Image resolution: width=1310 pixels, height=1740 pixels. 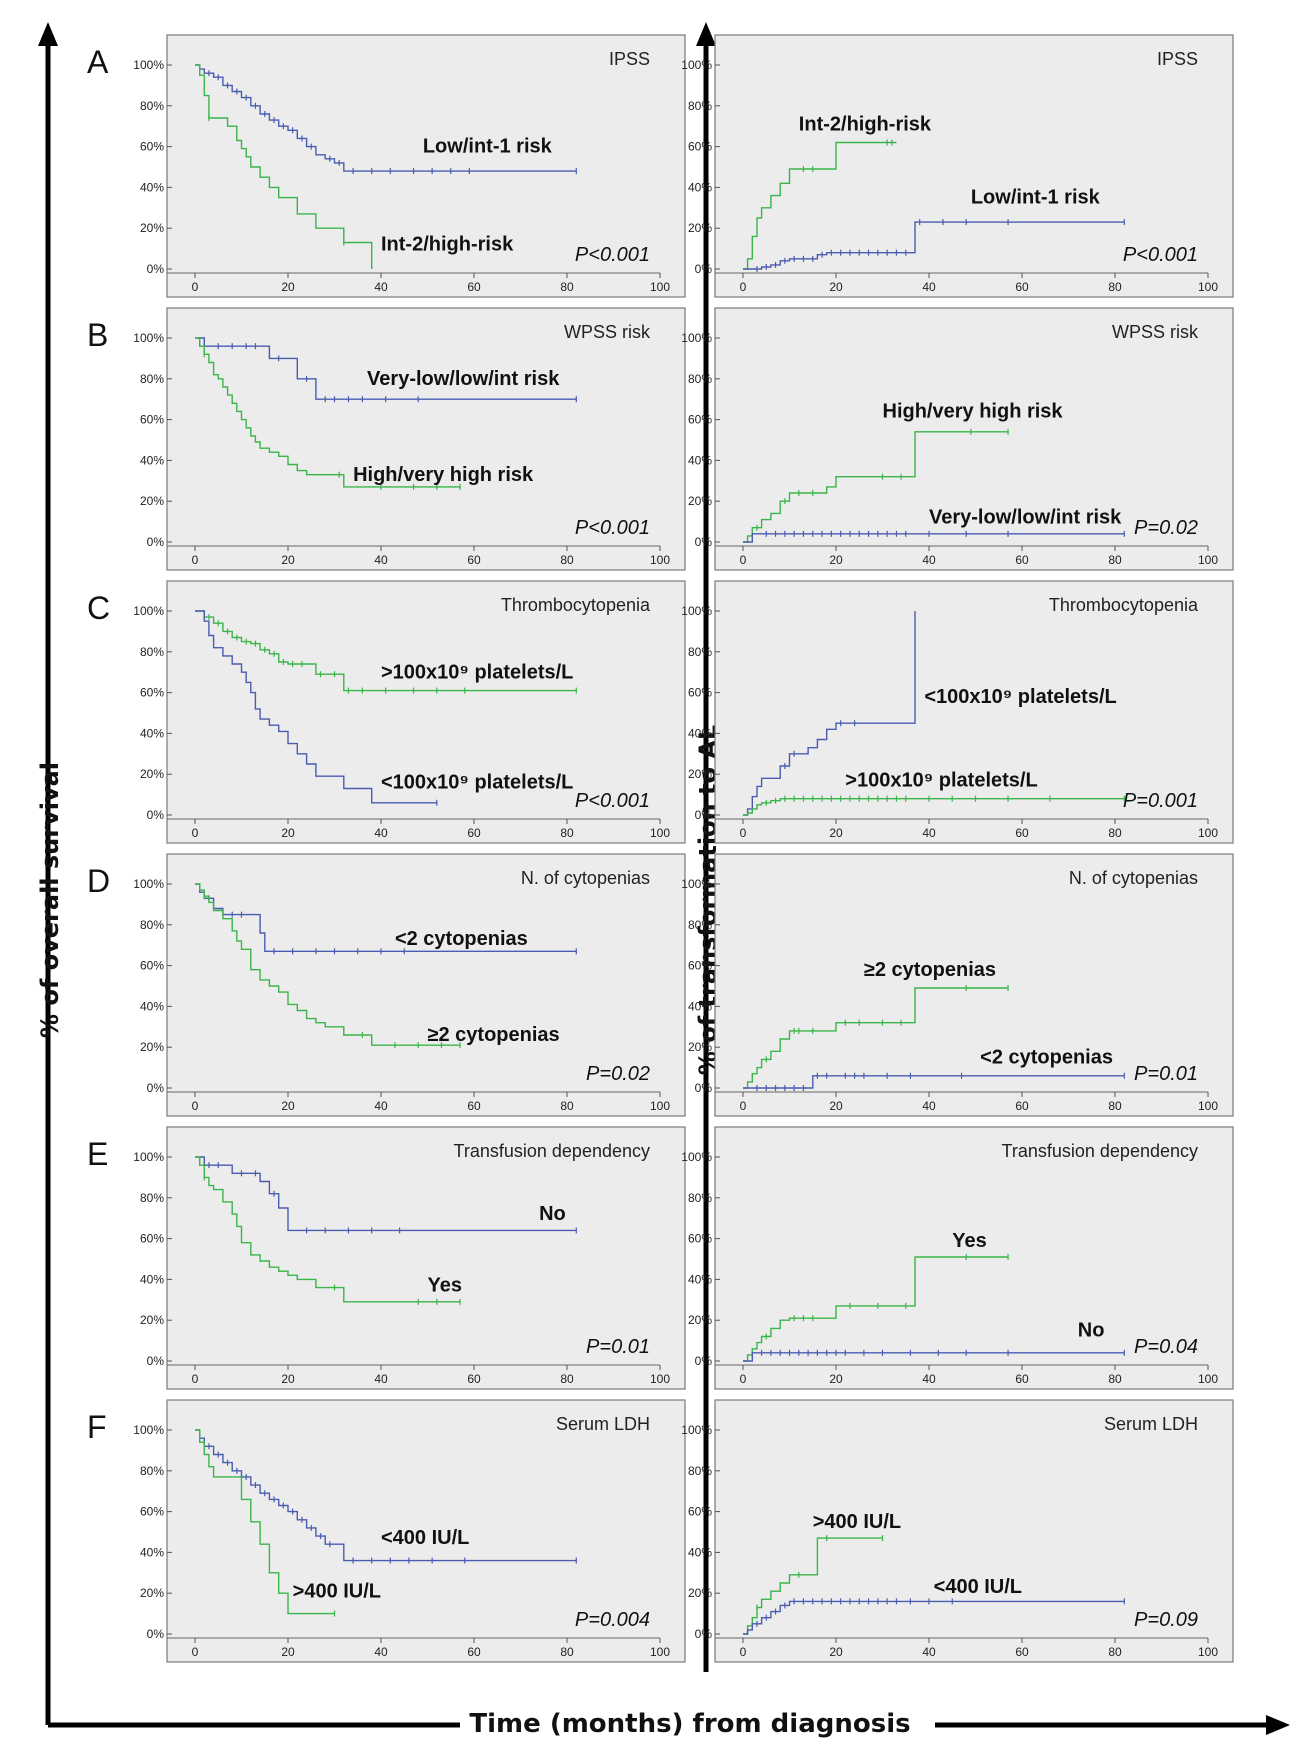 I want to click on panel-title: Serum LDH, so click(x=603, y=1424).